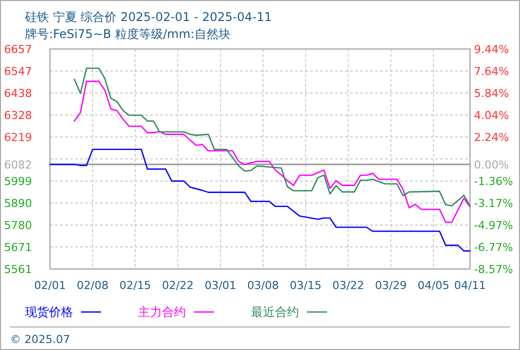 The width and height of the screenshot is (520, 350). Describe the element at coordinates (18, 269) in the screenshot. I see `y-tick-label: 5561` at that location.